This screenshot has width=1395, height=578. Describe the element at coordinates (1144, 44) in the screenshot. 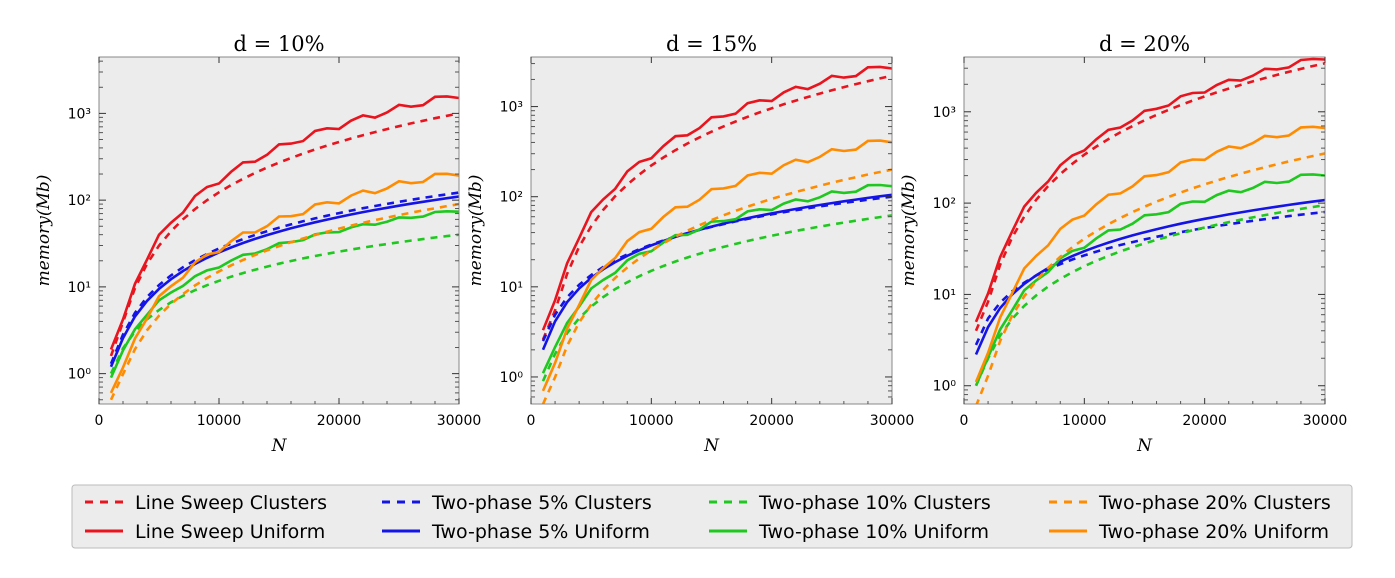

I see `panel-title: d = 20%` at that location.